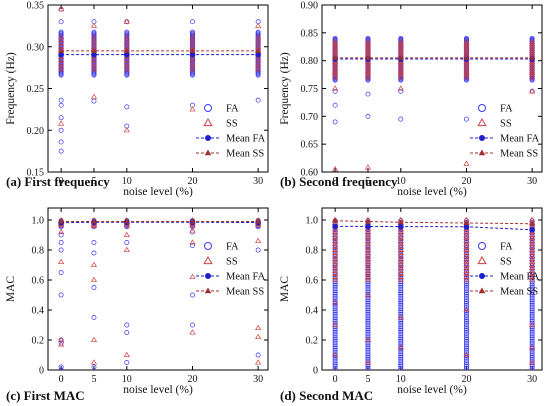 The width and height of the screenshot is (550, 406). What do you see at coordinates (506, 124) in the screenshot?
I see `legend-label: SS` at bounding box center [506, 124].